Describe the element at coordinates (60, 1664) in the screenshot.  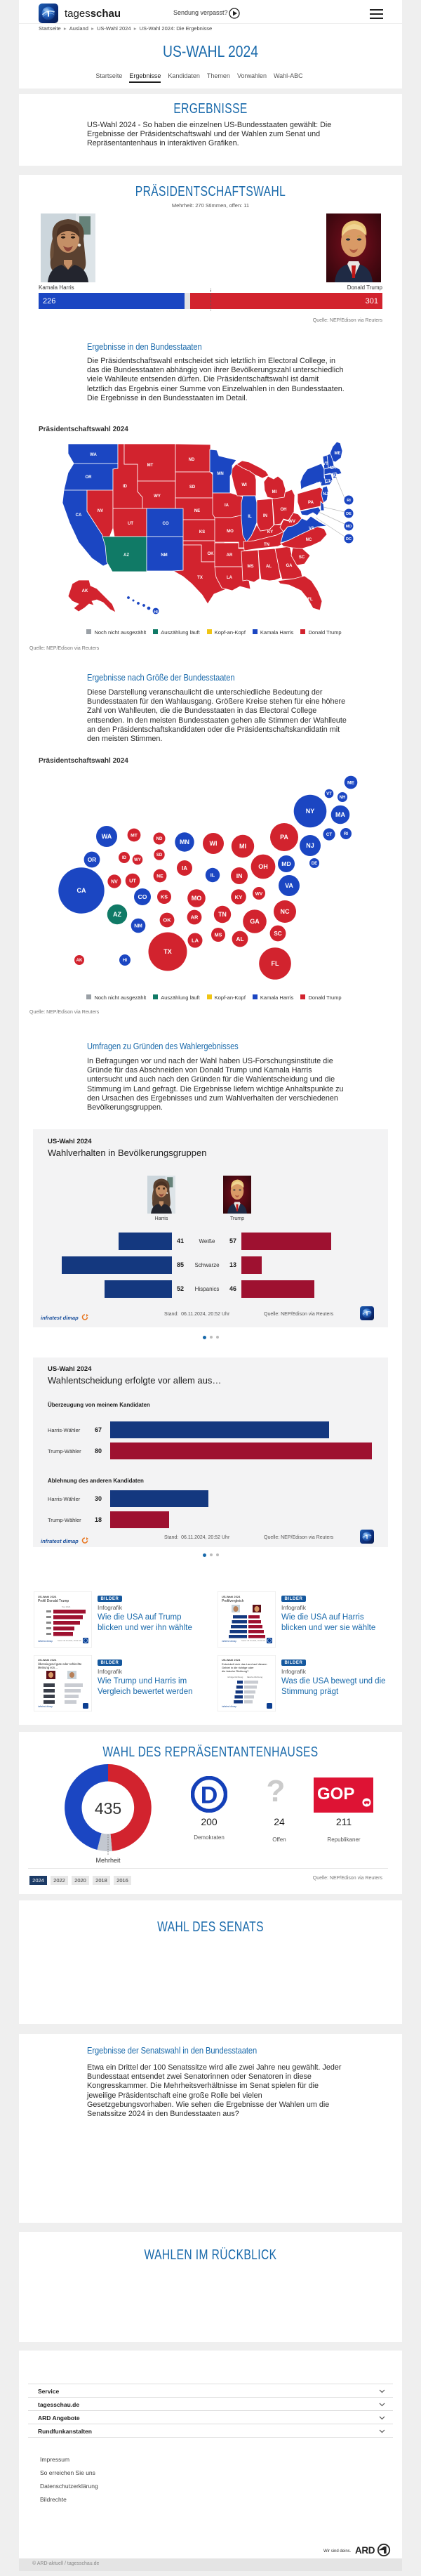
I see `svg-text:Überwiegend gute oder schlecht: Überwiegend gute oder schlechte` at that location.